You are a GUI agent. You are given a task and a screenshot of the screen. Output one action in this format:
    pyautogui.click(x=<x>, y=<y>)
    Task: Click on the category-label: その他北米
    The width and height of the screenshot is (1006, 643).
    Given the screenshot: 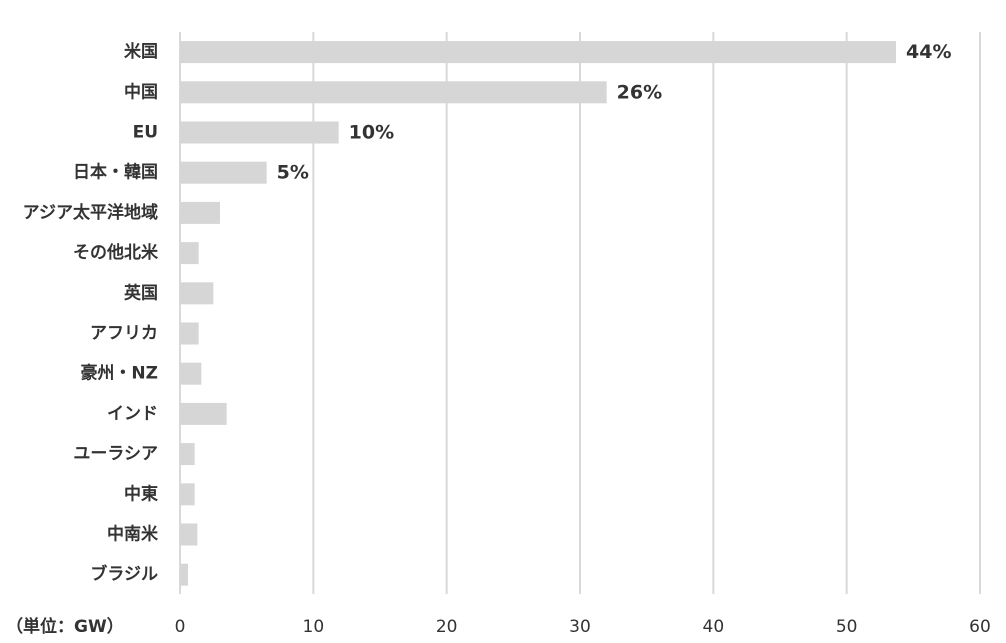 What is the action you would take?
    pyautogui.click(x=116, y=252)
    